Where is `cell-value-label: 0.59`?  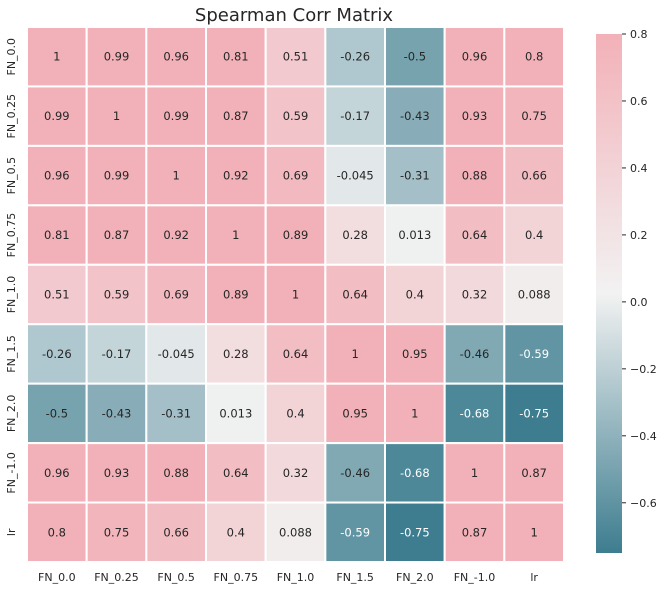 cell-value-label: 0.59 is located at coordinates (296, 116).